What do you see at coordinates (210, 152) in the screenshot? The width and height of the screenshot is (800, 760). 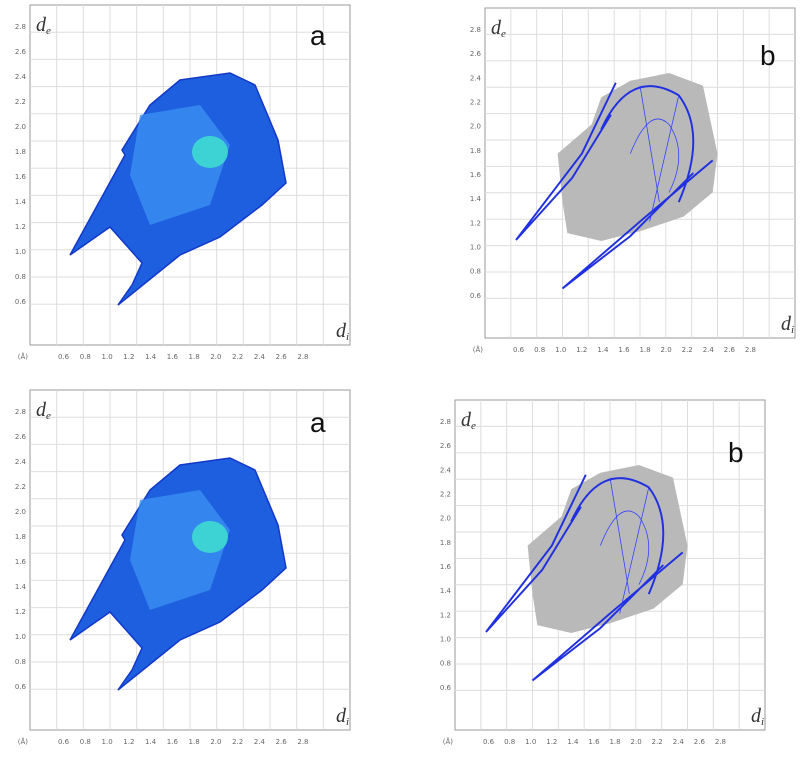 I see `hot-spot` at bounding box center [210, 152].